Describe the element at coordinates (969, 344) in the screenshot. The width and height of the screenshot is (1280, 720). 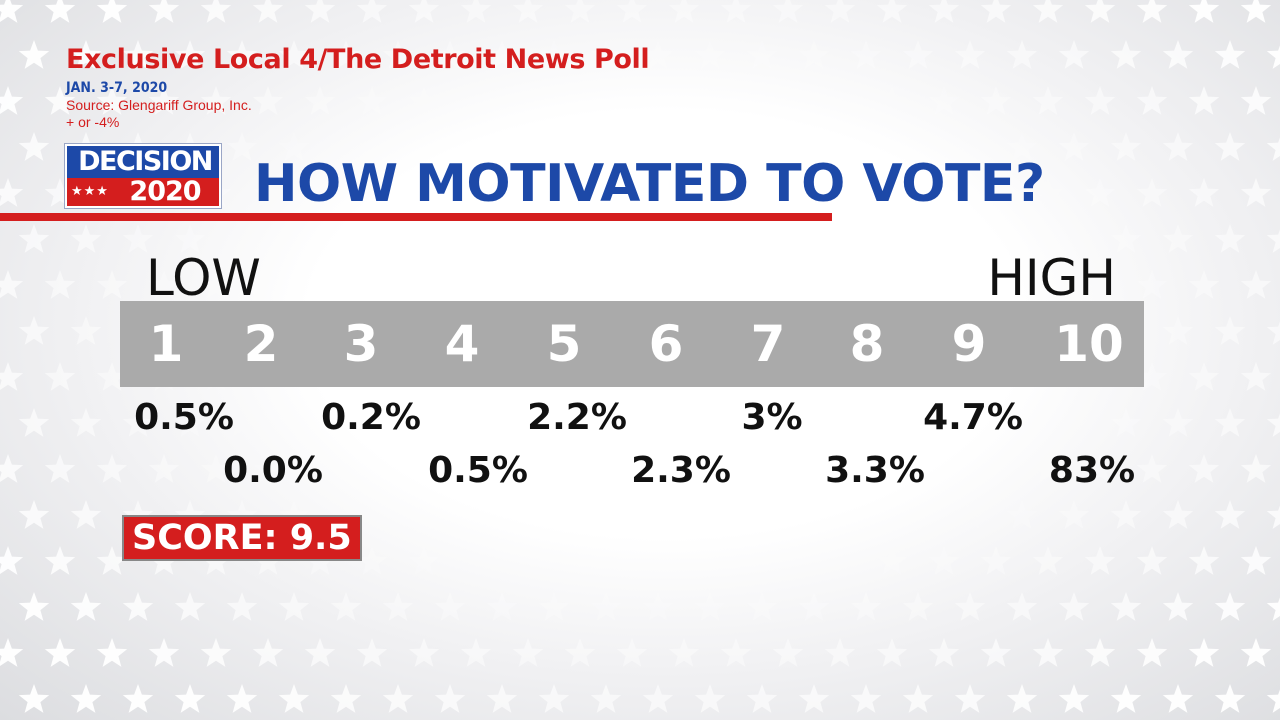
I see `scale-number-9: 9` at that location.